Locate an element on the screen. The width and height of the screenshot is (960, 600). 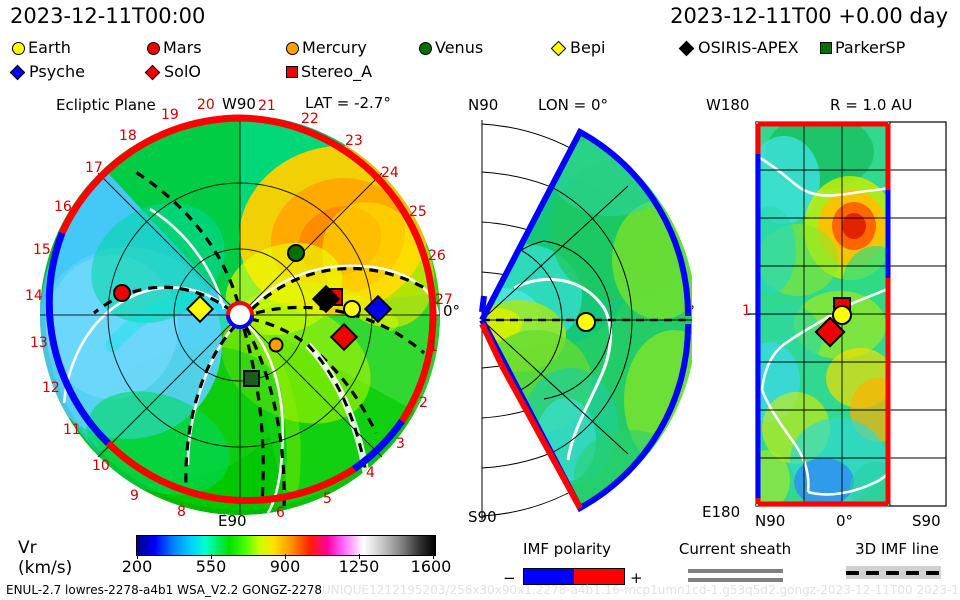
venus-marker is located at coordinates (296, 253).